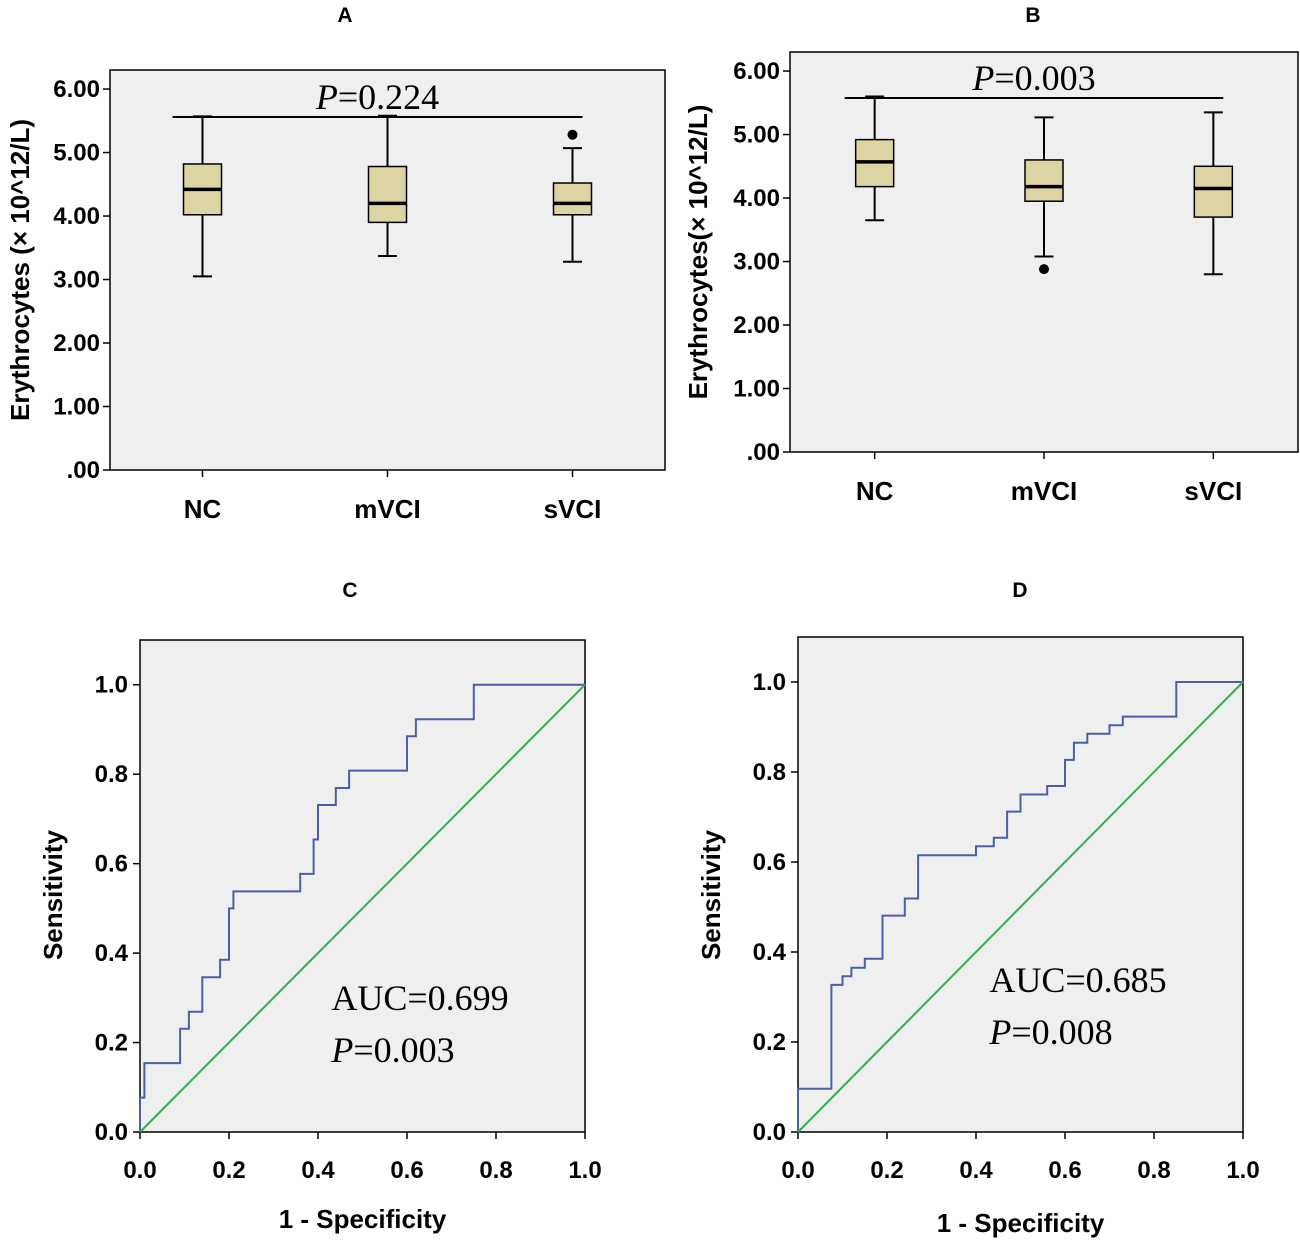  What do you see at coordinates (349, 590) in the screenshot?
I see `panel-letter: C` at bounding box center [349, 590].